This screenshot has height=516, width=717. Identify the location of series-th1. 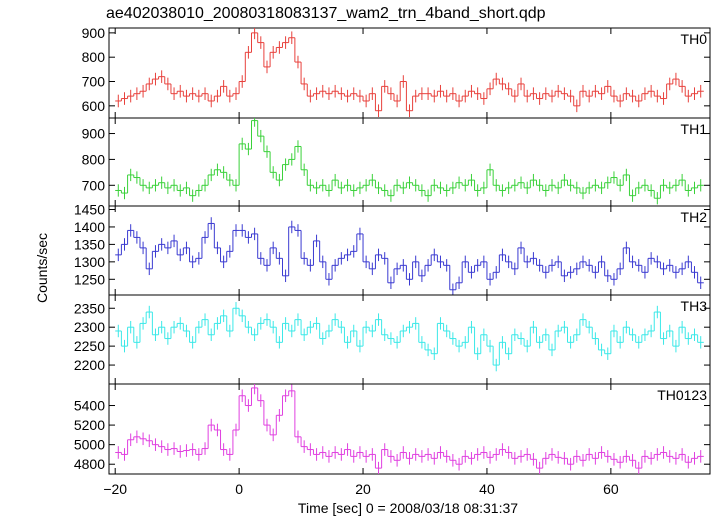
(409, 161).